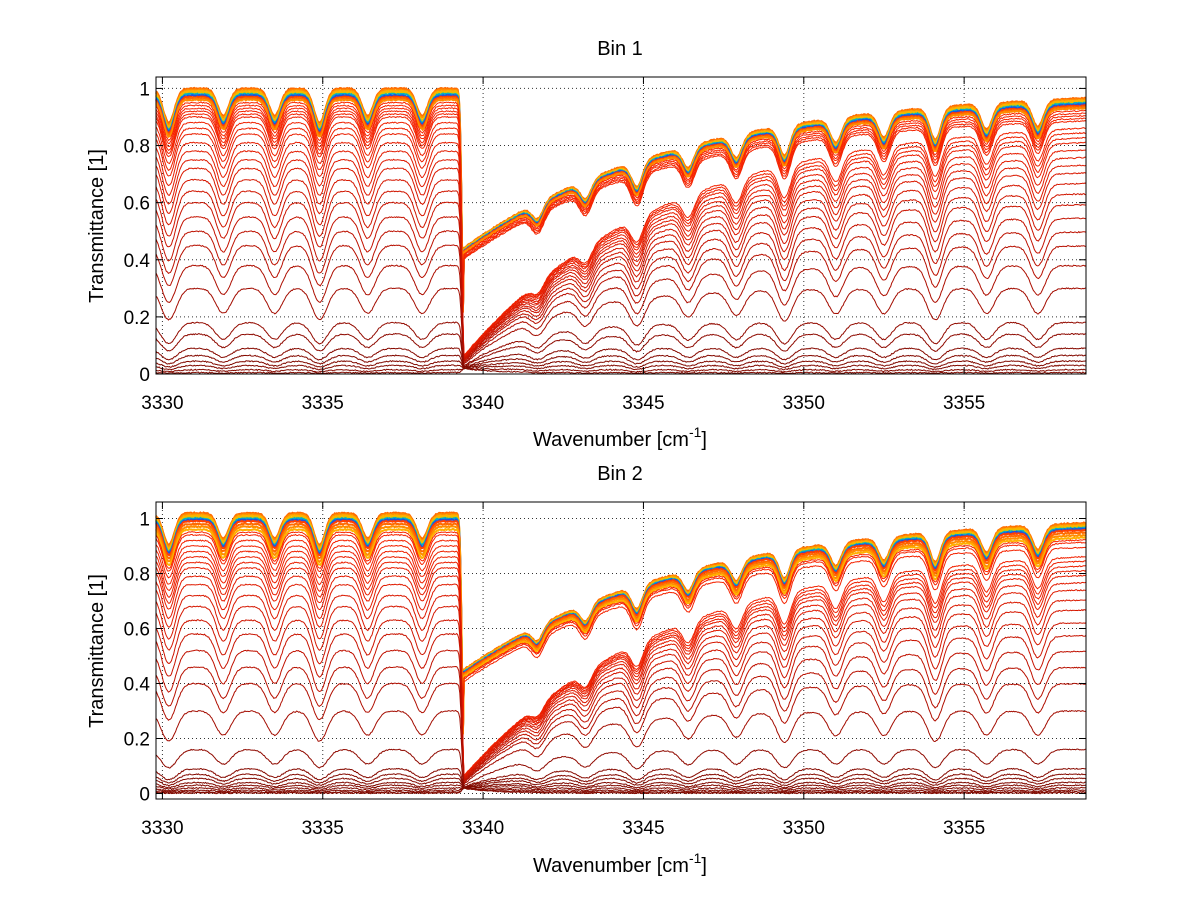 This screenshot has height=901, width=1200. What do you see at coordinates (620, 474) in the screenshot?
I see `plot-title: Bin 2` at bounding box center [620, 474].